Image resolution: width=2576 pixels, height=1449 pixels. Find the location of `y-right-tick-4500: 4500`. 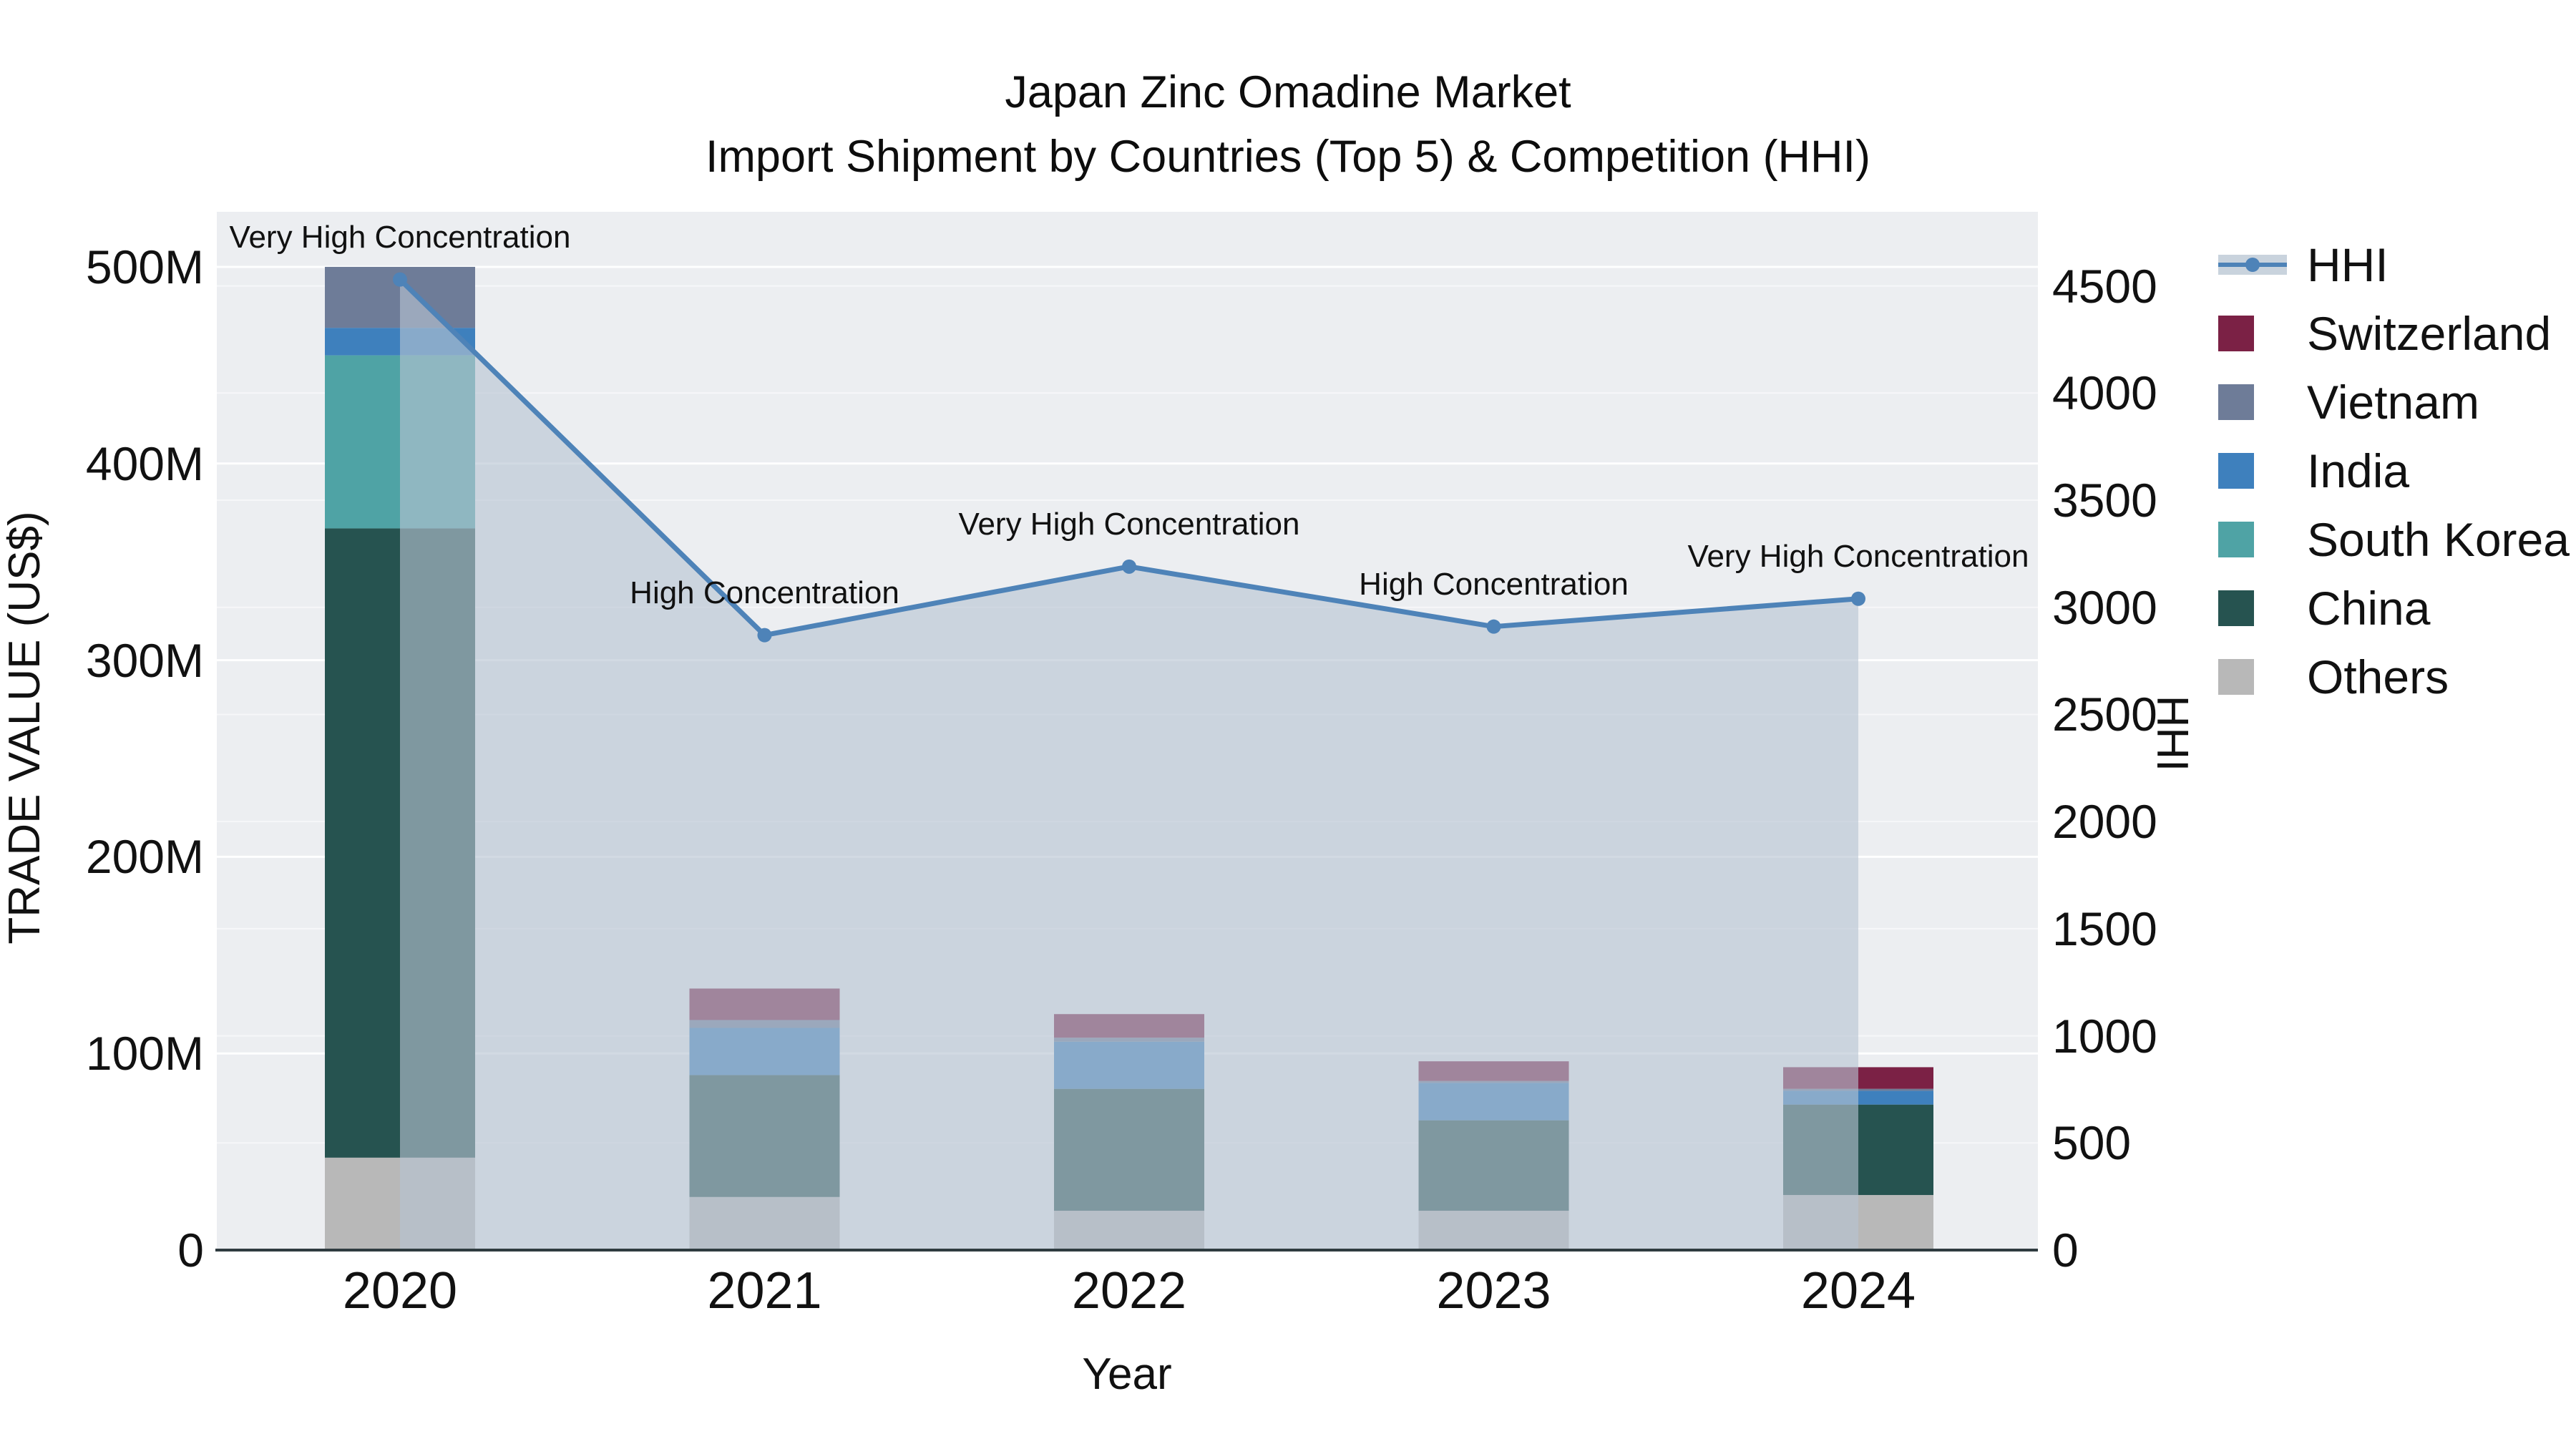

y-right-tick-4500: 4500 is located at coordinates (2104, 286).